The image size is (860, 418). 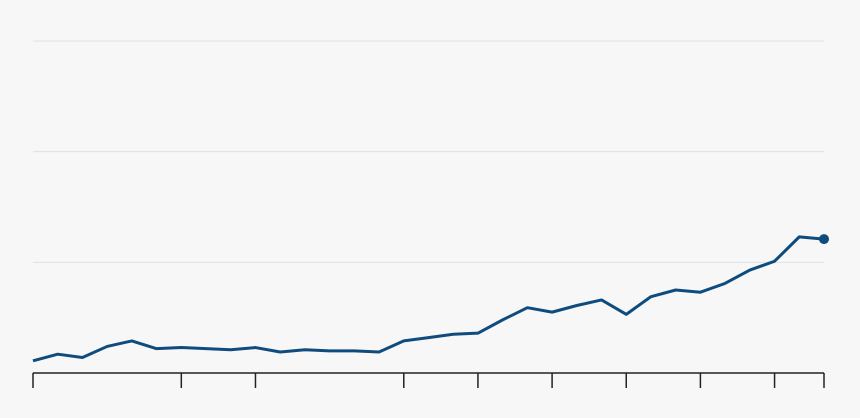 I want to click on end-marker, so click(x=824, y=239).